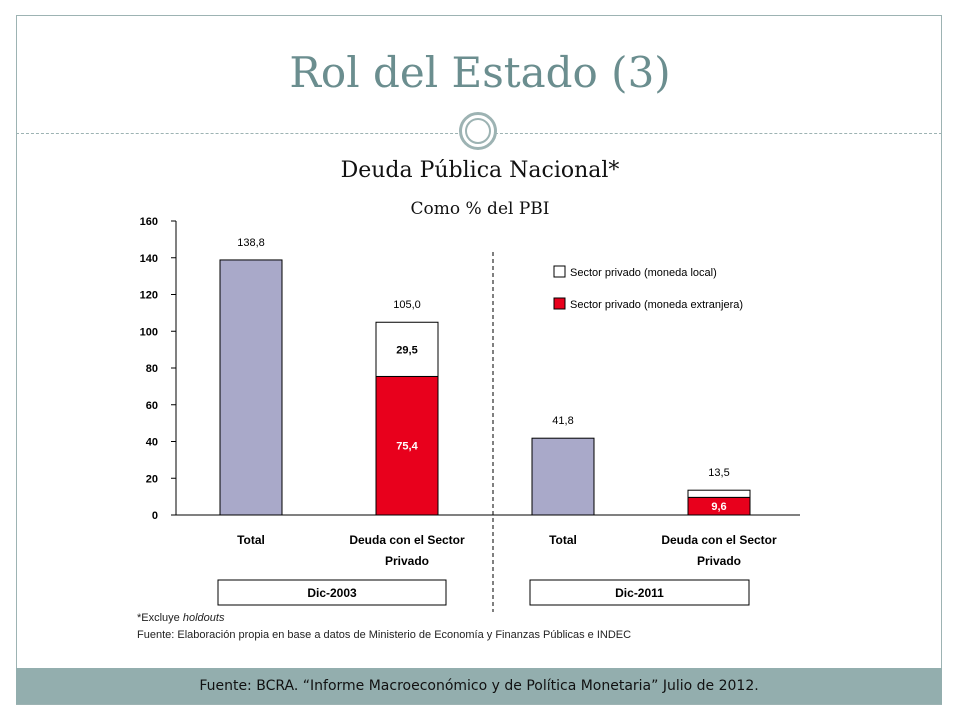 The width and height of the screenshot is (960, 720). I want to click on y-tick-label: 40, so click(152, 443).